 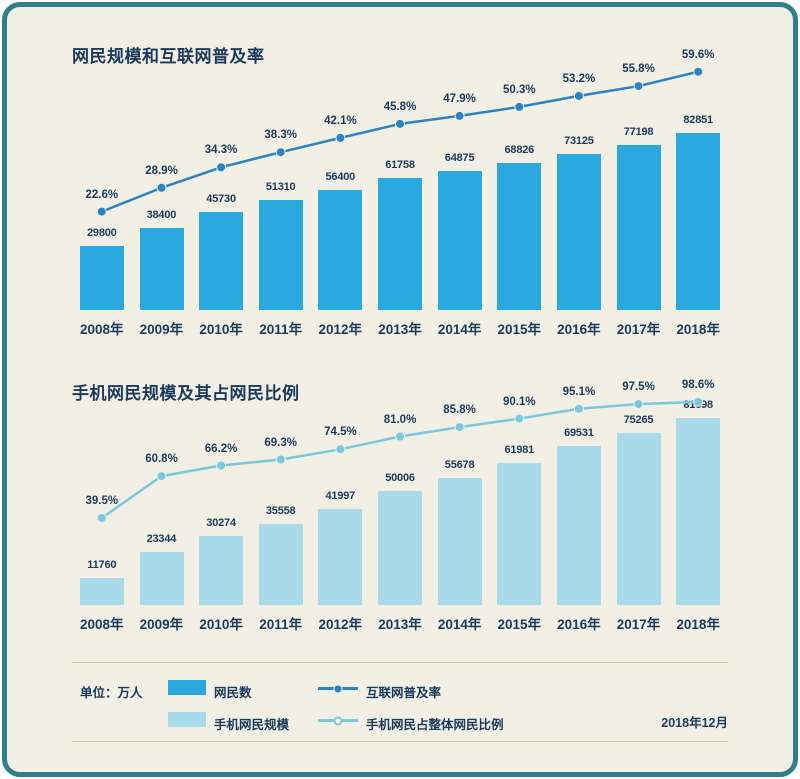 What do you see at coordinates (519, 624) in the screenshot?
I see `x-axis-label: 2015年` at bounding box center [519, 624].